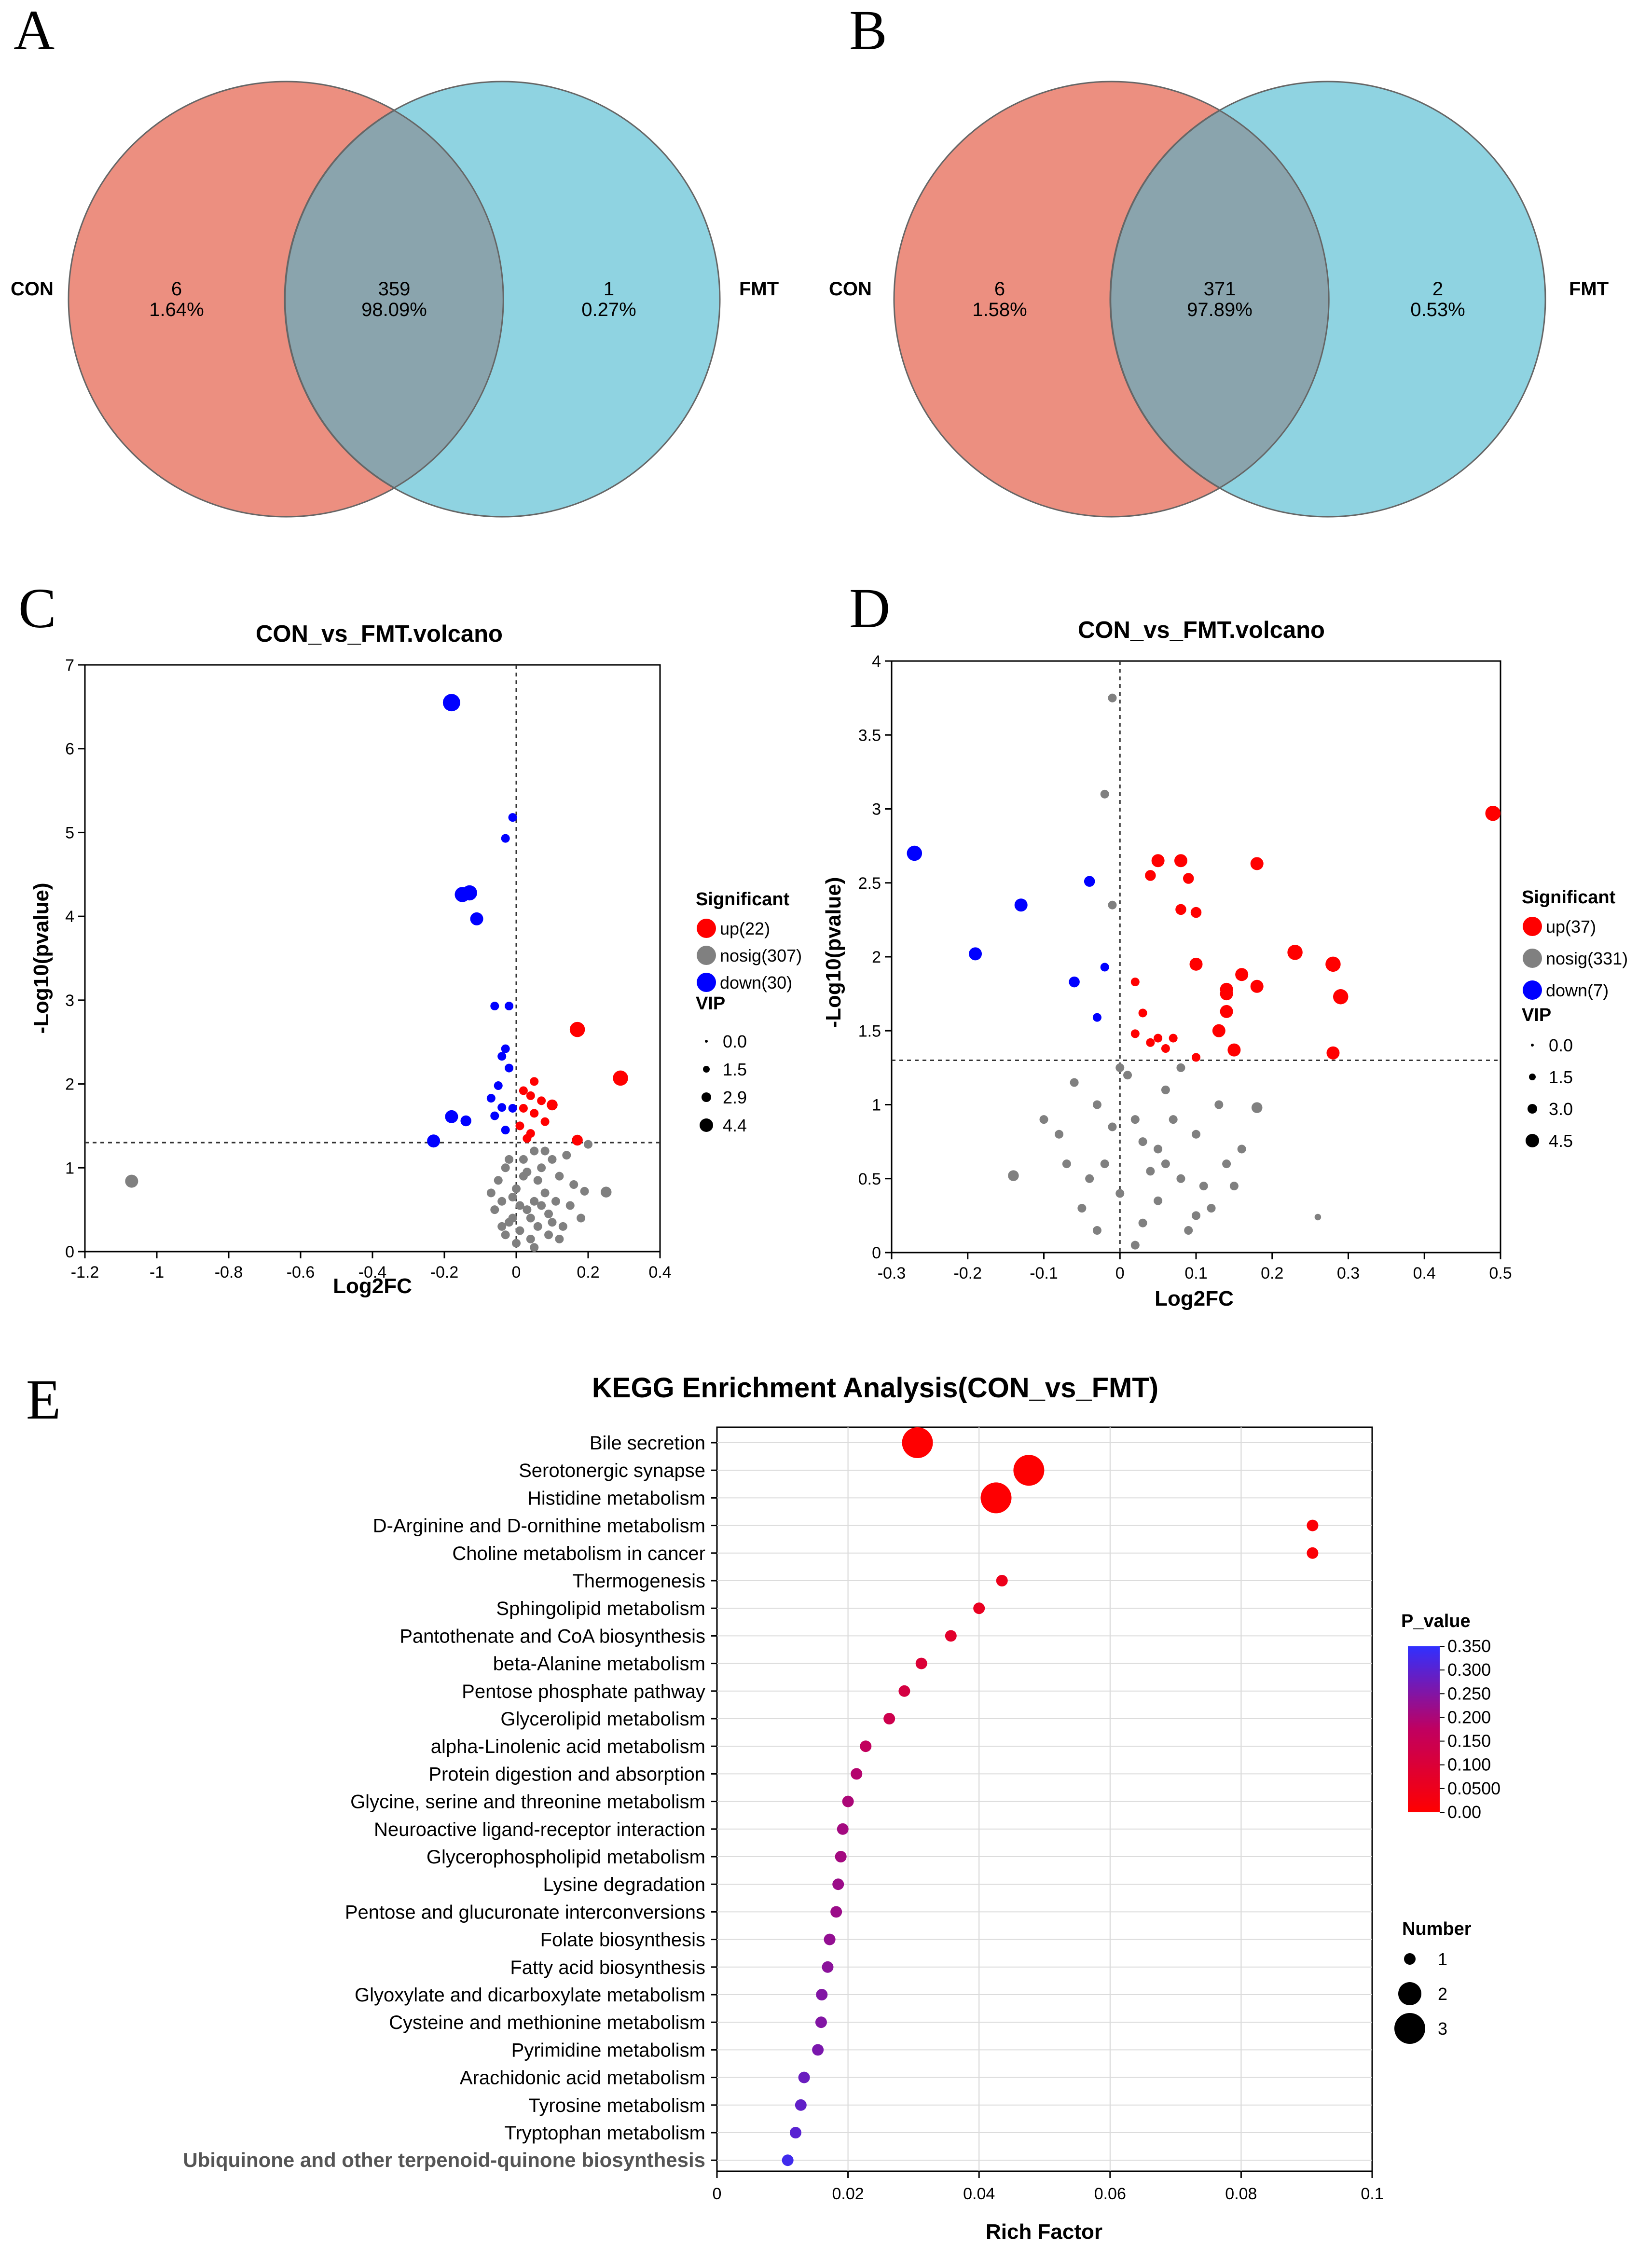 Image resolution: width=1652 pixels, height=2247 pixels. What do you see at coordinates (848, 2194) in the screenshot?
I see `kegg-x-tick-label: 0.02` at bounding box center [848, 2194].